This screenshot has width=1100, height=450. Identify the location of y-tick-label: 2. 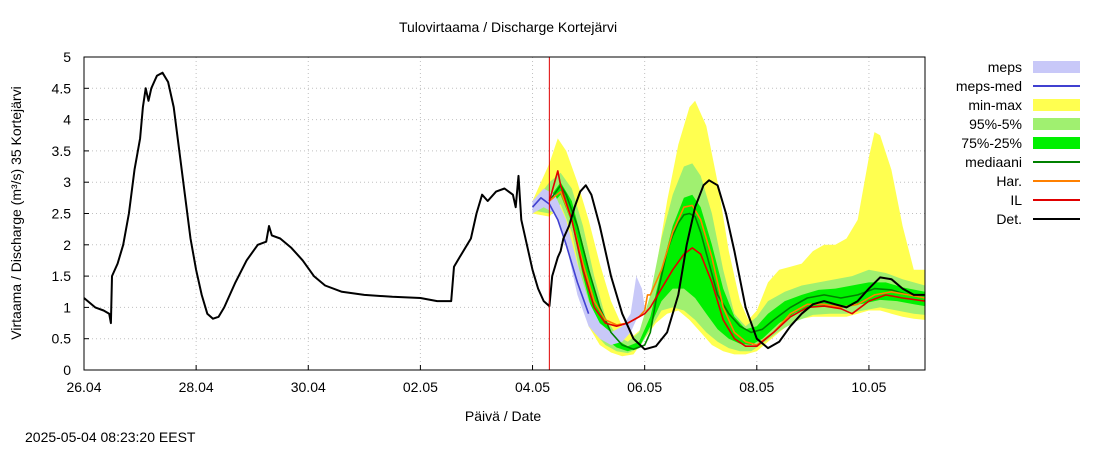
(67, 245).